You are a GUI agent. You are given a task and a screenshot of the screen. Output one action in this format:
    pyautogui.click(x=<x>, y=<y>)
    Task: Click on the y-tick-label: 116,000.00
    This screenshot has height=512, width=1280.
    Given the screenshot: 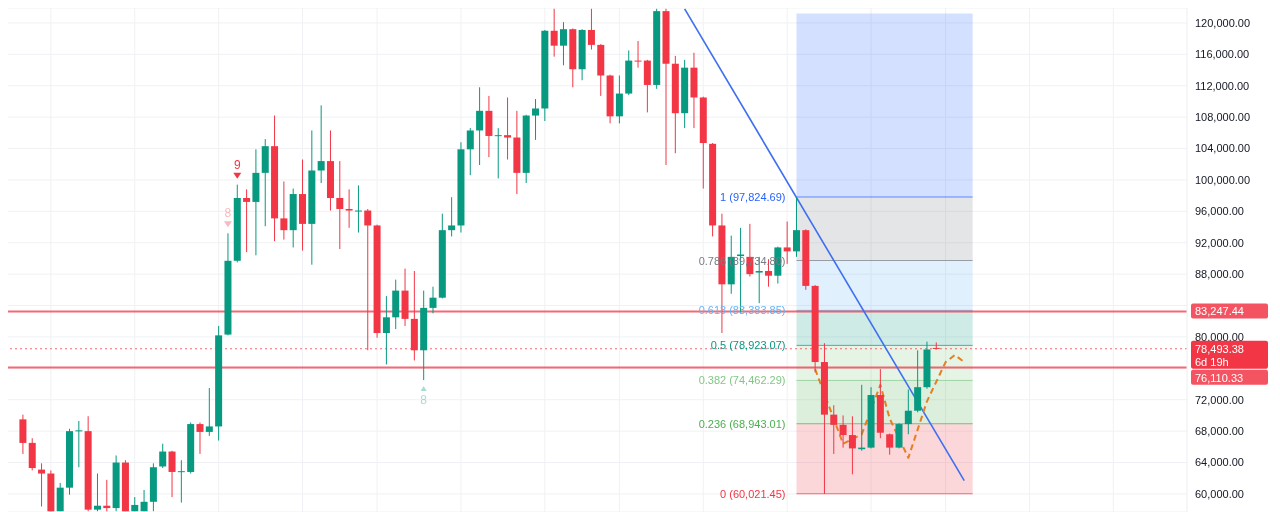 What is the action you would take?
    pyautogui.click(x=1222, y=54)
    